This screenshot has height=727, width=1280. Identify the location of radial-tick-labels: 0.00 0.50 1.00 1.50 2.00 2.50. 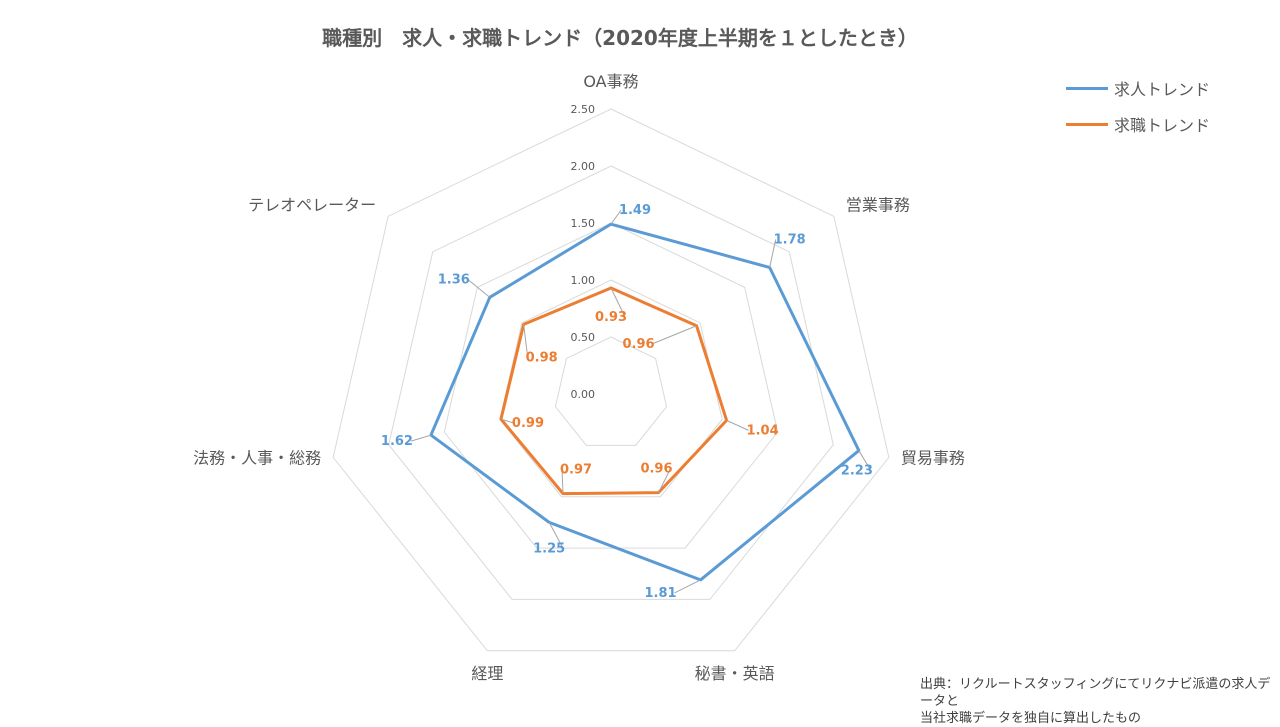
(583, 252).